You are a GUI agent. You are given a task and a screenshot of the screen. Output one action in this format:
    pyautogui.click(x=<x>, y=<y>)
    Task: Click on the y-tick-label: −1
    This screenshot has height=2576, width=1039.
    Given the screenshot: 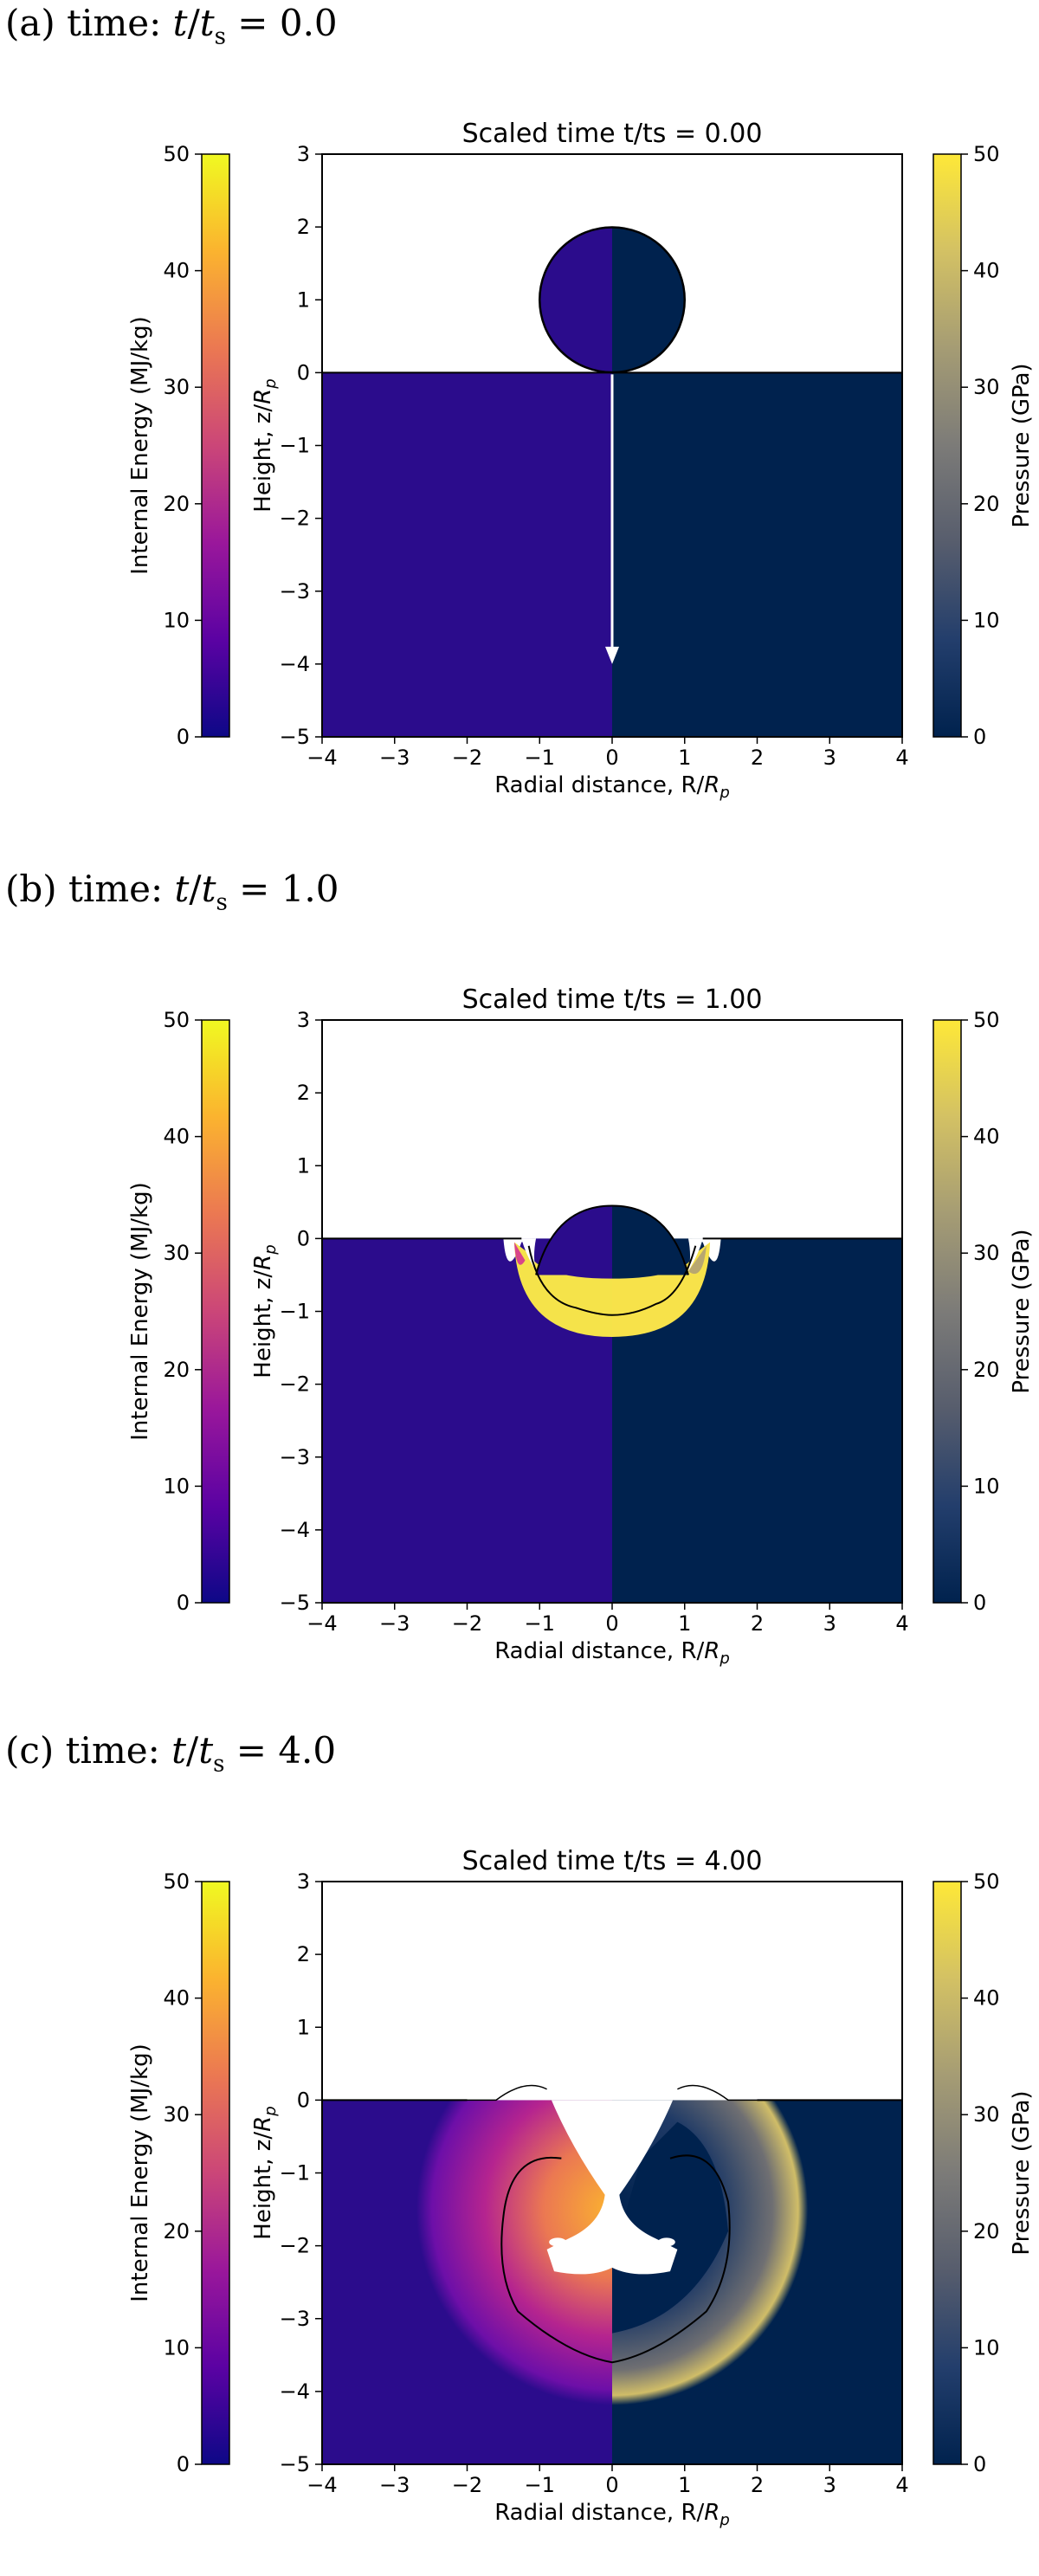 What is the action you would take?
    pyautogui.click(x=295, y=2173)
    